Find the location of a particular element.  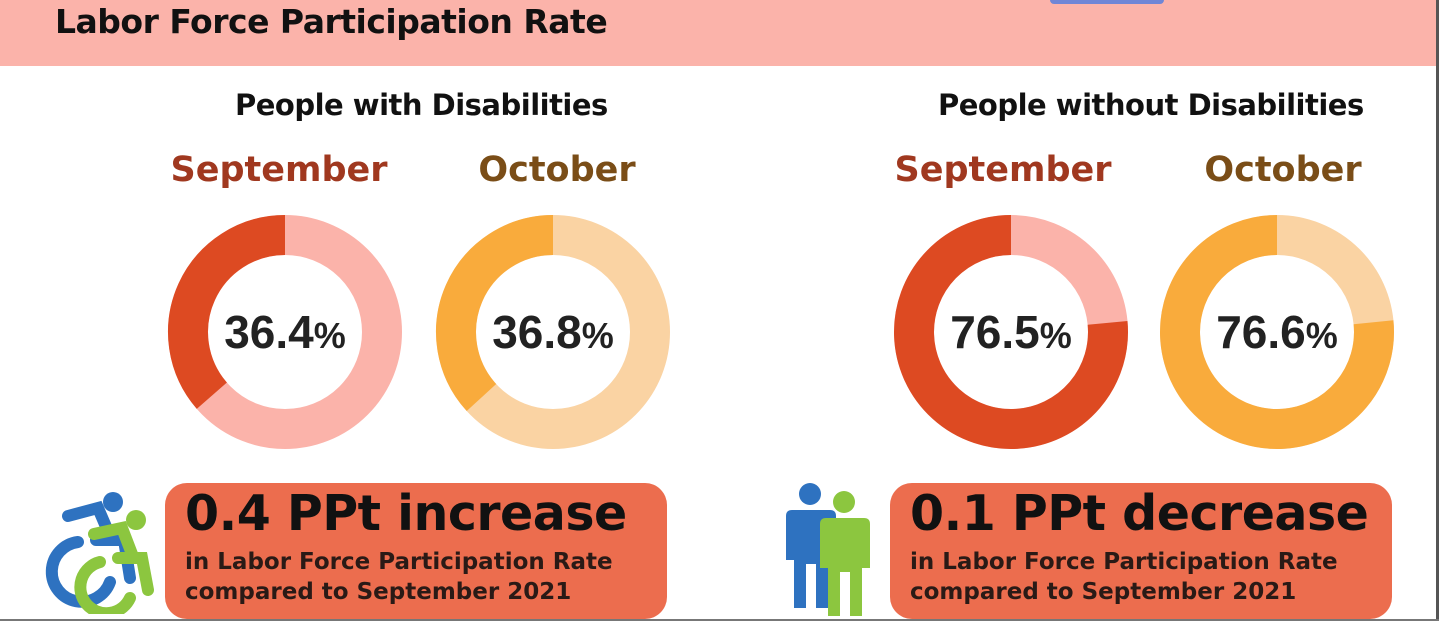

donut-value-label: 36.8% is located at coordinates (553, 332).